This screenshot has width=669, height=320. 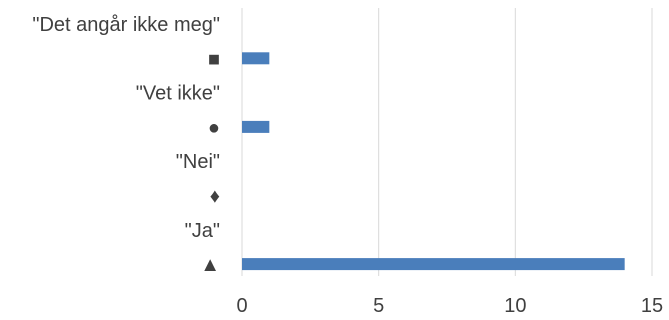 What do you see at coordinates (241, 306) in the screenshot?
I see `x-tick-label-0: 0` at bounding box center [241, 306].